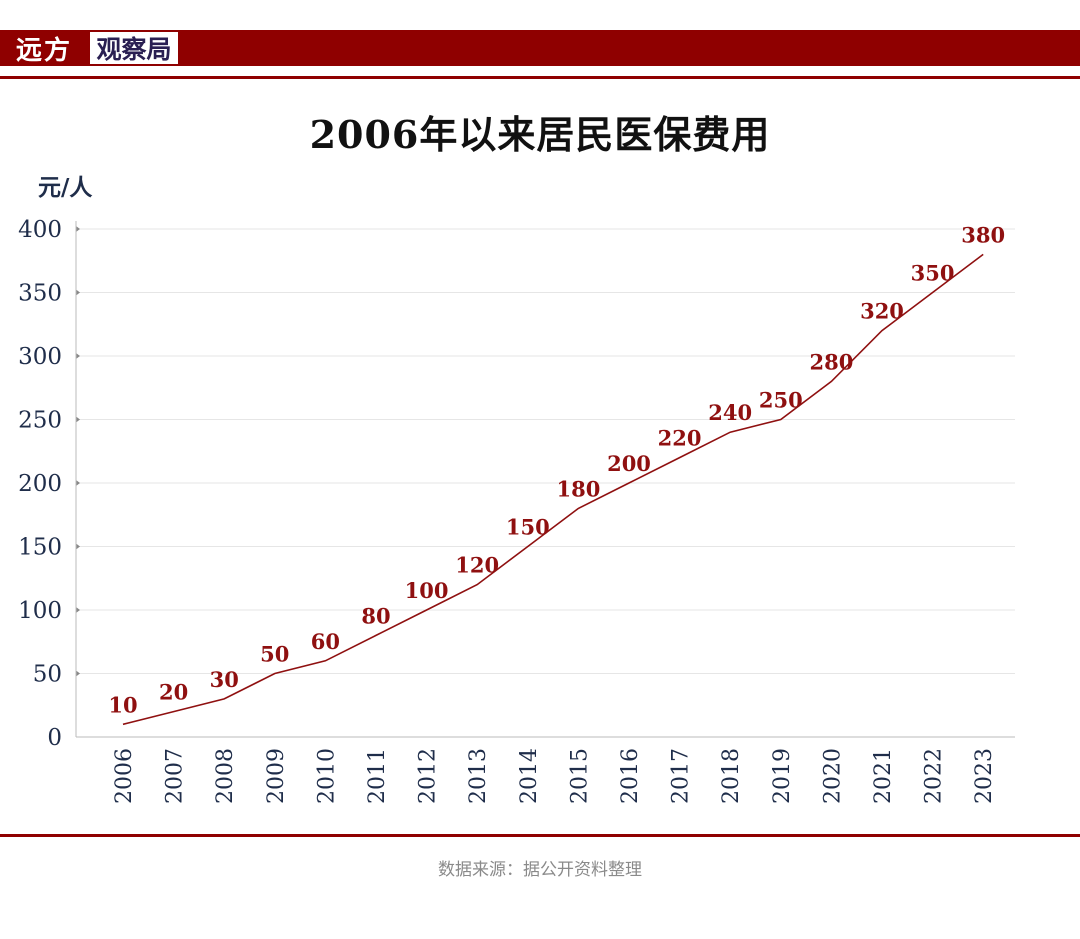 This screenshot has width=1080, height=939. I want to click on data-label: 100, so click(427, 590).